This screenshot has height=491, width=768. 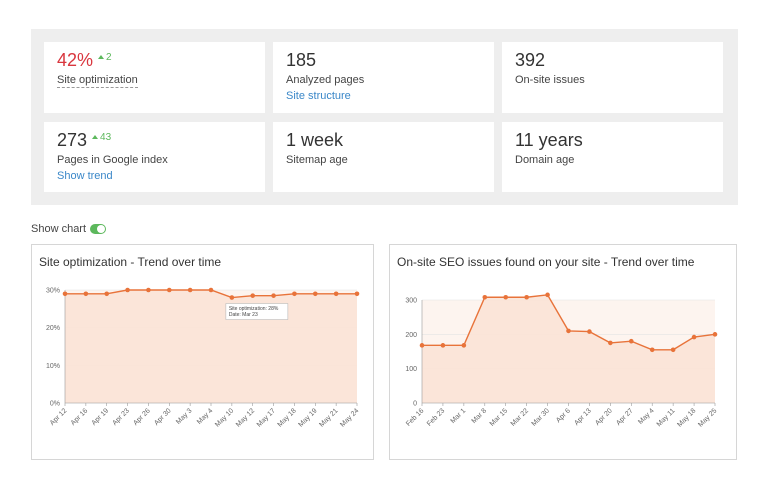 I want to click on x-tick-label: May 11, so click(x=666, y=417).